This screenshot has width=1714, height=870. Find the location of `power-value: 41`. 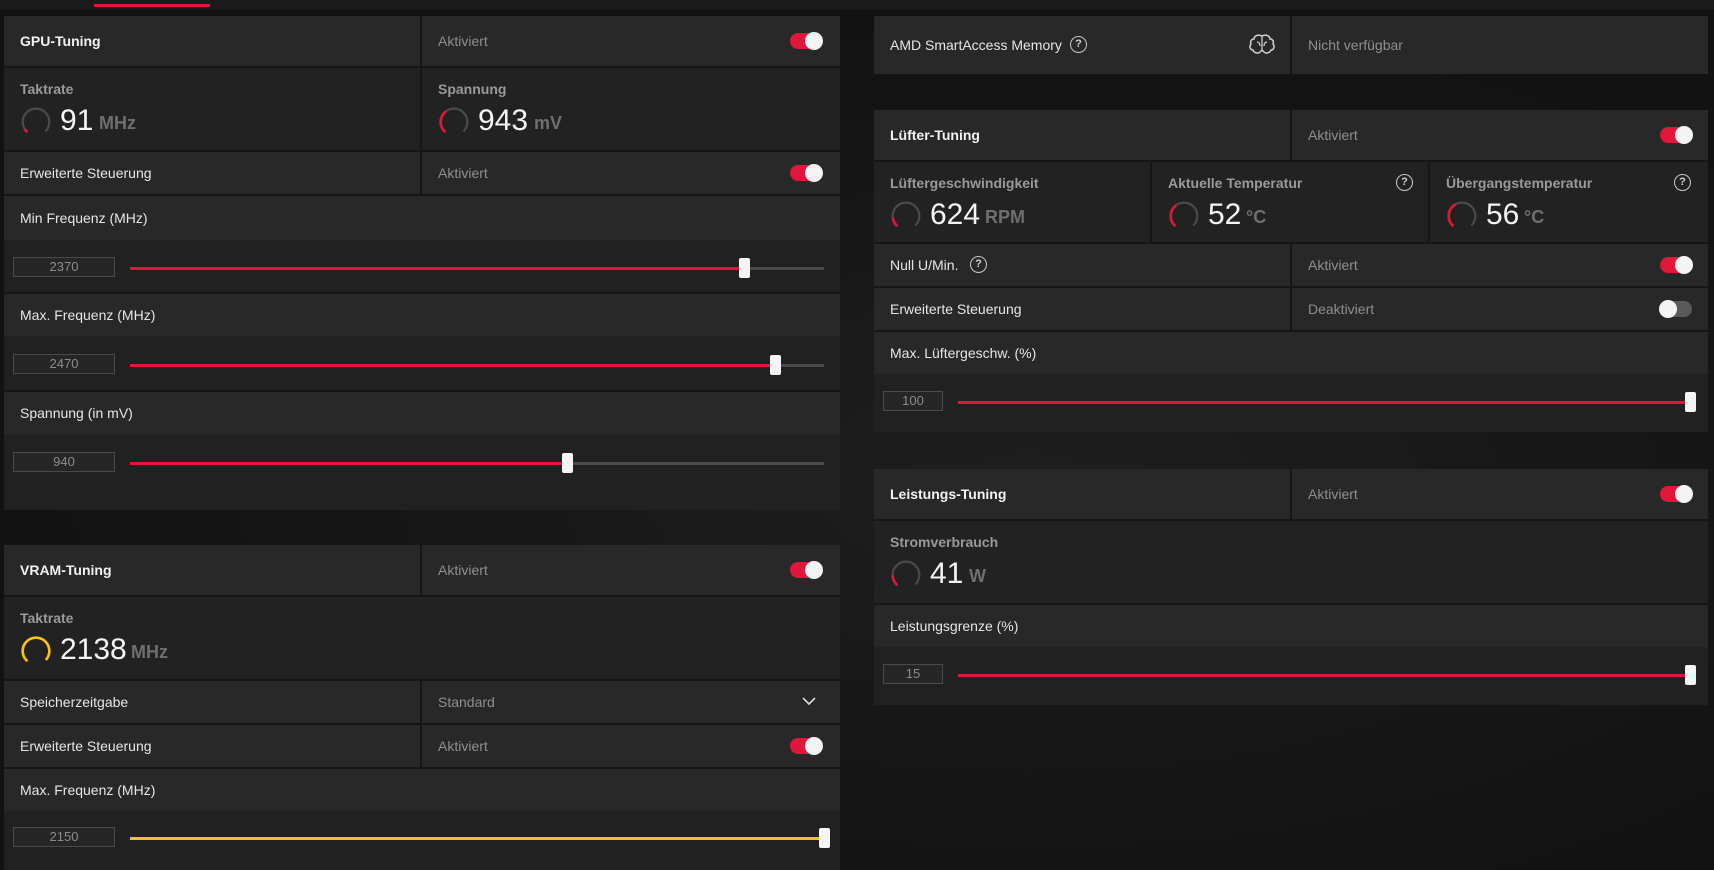

power-value: 41 is located at coordinates (947, 573).